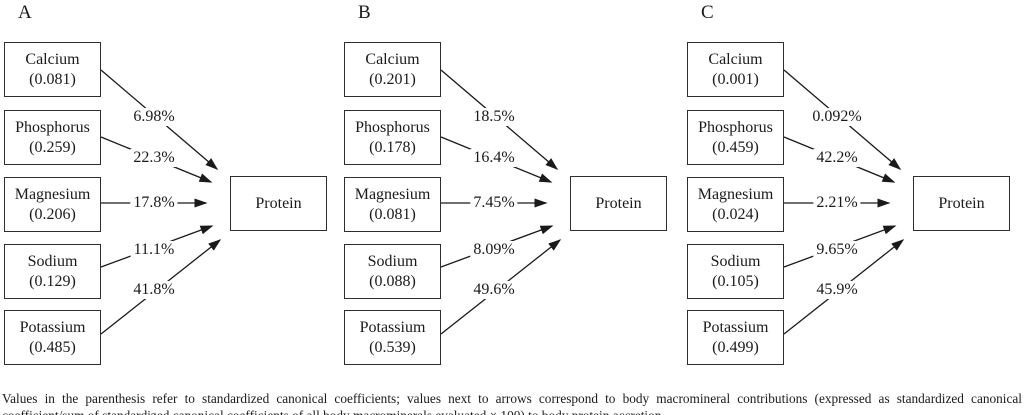 This screenshot has width=1024, height=415. What do you see at coordinates (154, 250) in the screenshot?
I see `contribution-label-sodium: 11.1%` at bounding box center [154, 250].